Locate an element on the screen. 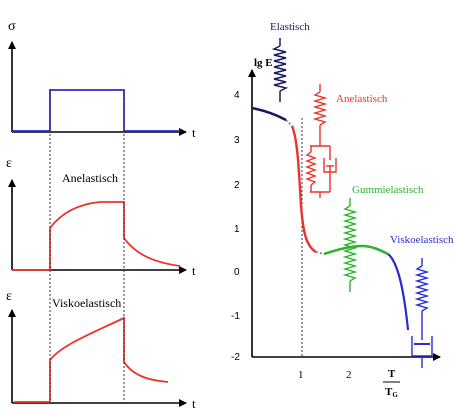 This screenshot has width=454, height=414. anelastic-x-symbol: t is located at coordinates (194, 270).